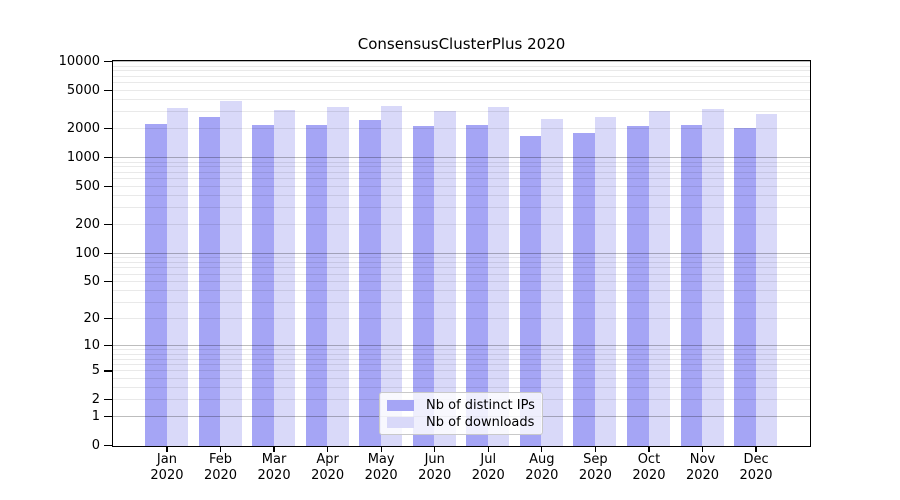  What do you see at coordinates (381, 467) in the screenshot?
I see `x-tick-label-may-2020: May 2020` at bounding box center [381, 467].